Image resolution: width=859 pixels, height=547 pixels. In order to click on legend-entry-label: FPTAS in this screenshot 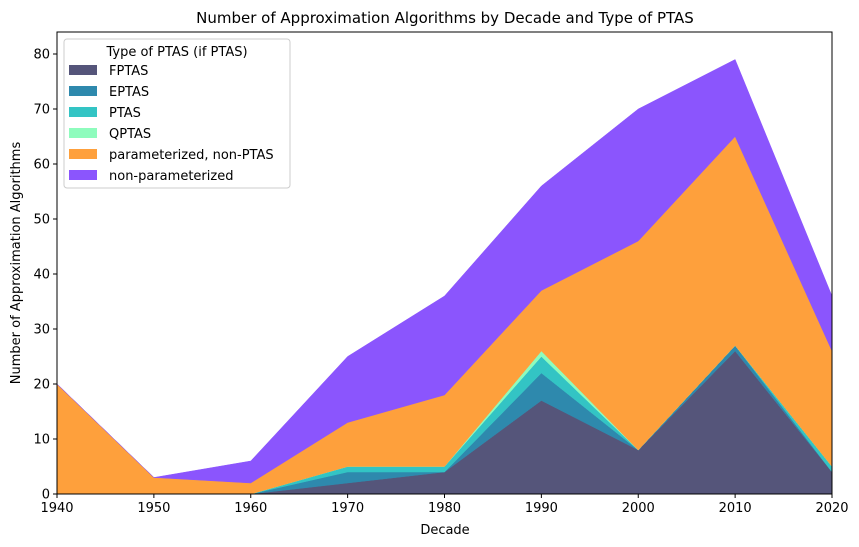, I will do `click(128, 71)`.